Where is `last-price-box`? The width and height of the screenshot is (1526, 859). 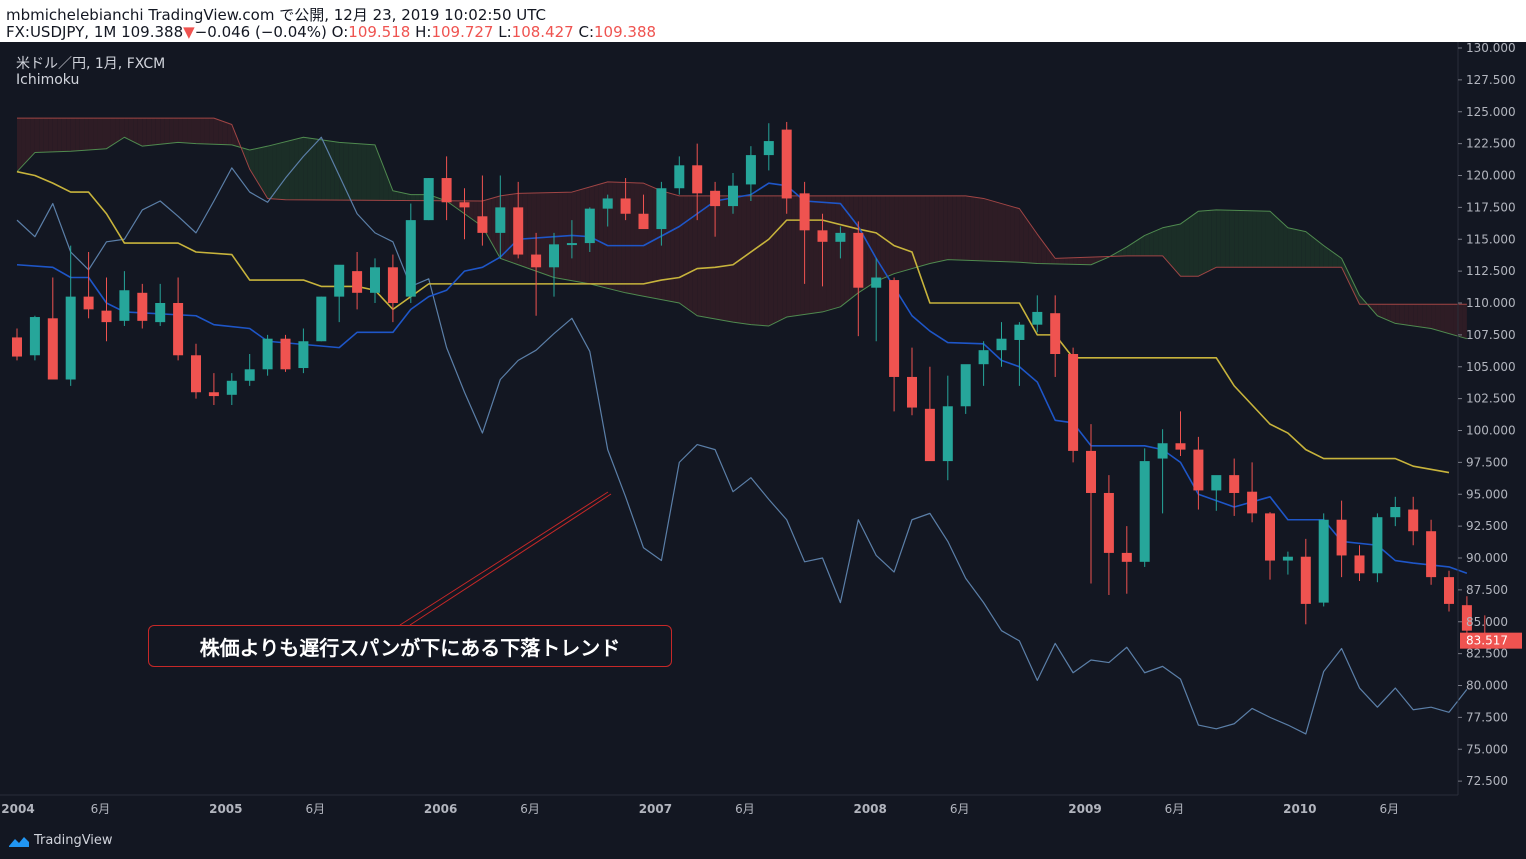 last-price-box is located at coordinates (1491, 640).